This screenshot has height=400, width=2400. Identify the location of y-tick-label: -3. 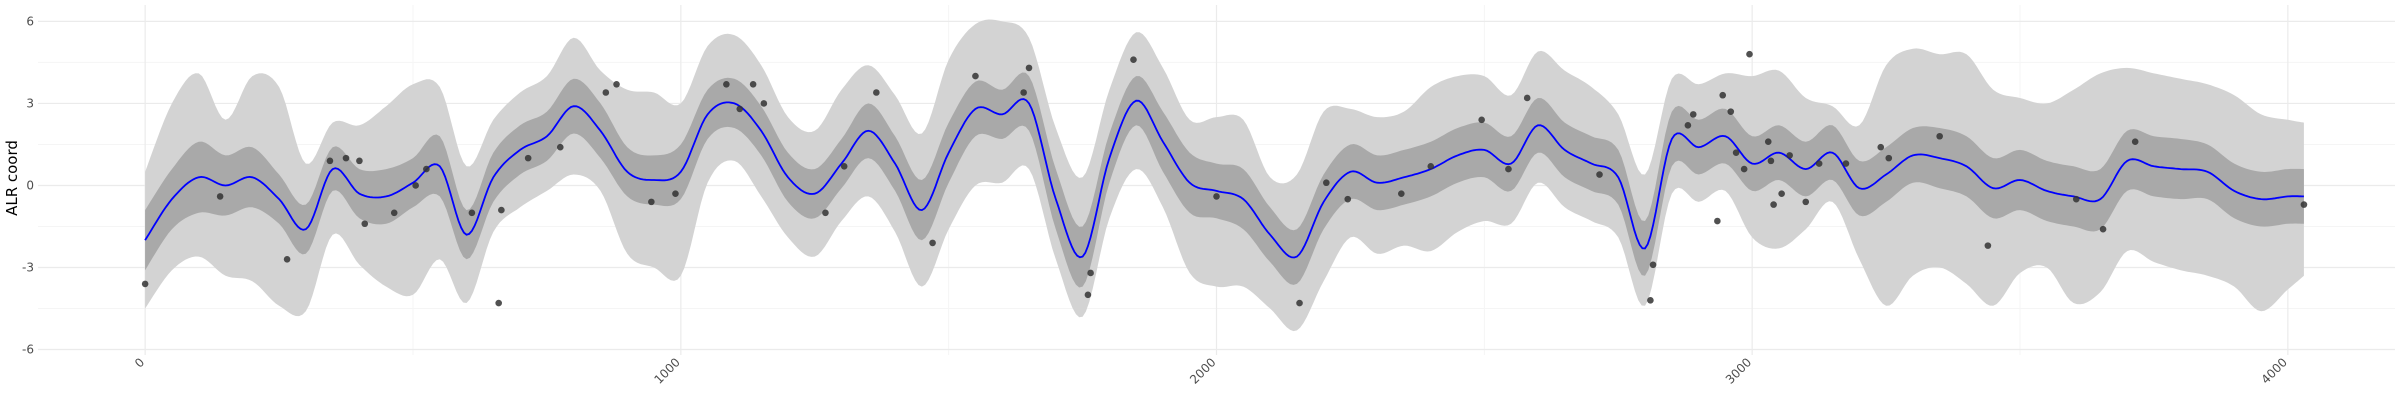
(28, 268).